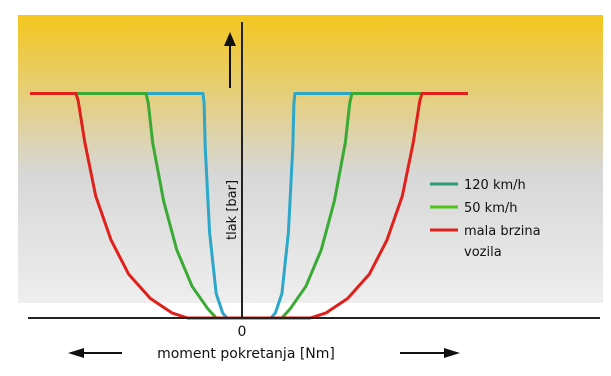 Image resolution: width=611 pixels, height=376 pixels. What do you see at coordinates (230, 39) in the screenshot?
I see `y-axis-arrow-head` at bounding box center [230, 39].